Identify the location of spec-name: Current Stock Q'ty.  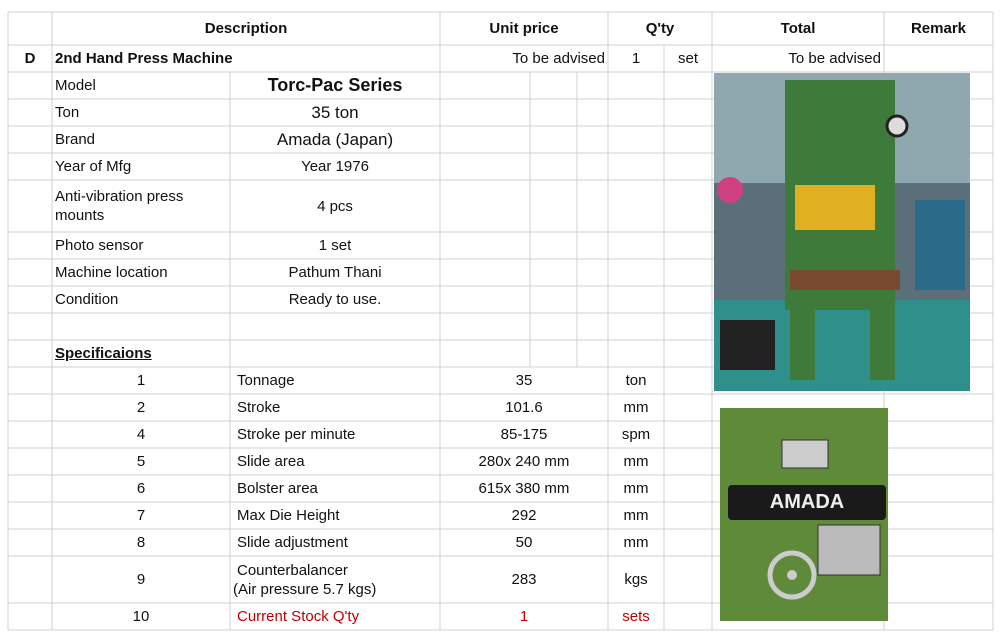
(298, 616).